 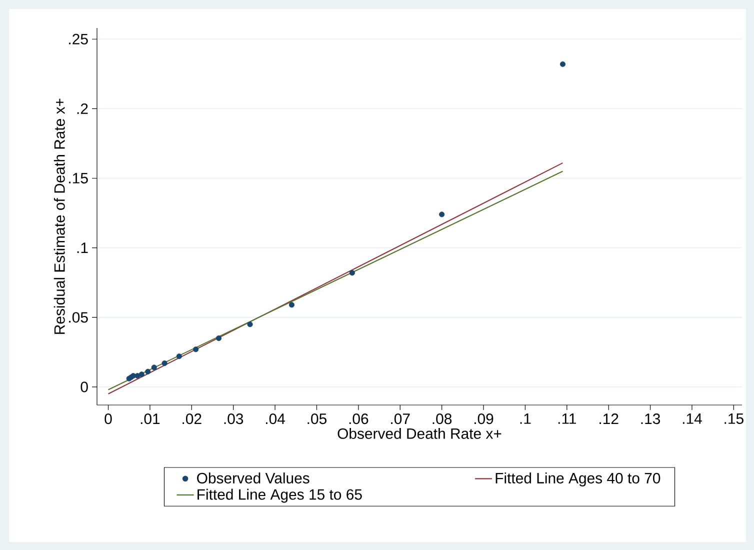 What do you see at coordinates (420, 433) in the screenshot?
I see `x-axis-title: Observed Death Rate x+` at bounding box center [420, 433].